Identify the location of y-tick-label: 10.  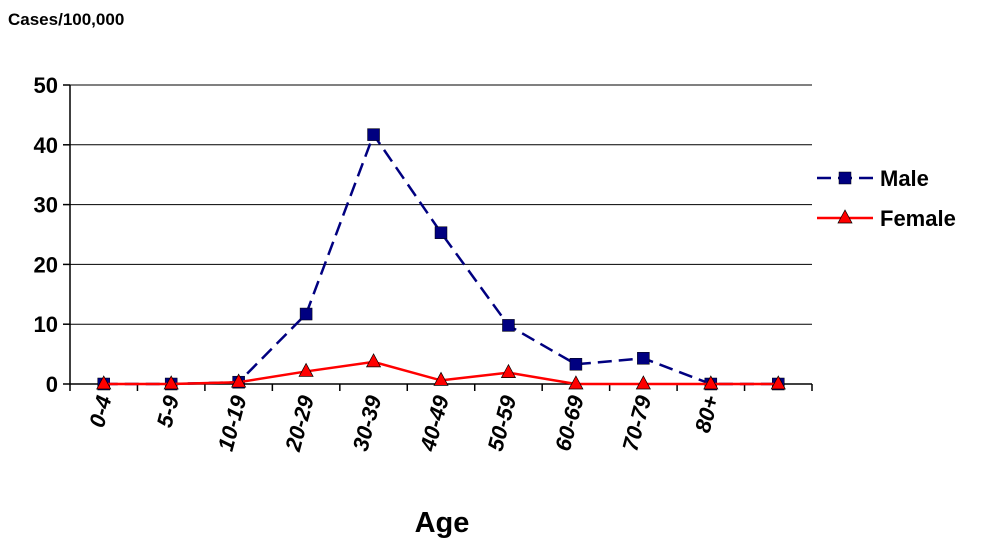
(46, 324).